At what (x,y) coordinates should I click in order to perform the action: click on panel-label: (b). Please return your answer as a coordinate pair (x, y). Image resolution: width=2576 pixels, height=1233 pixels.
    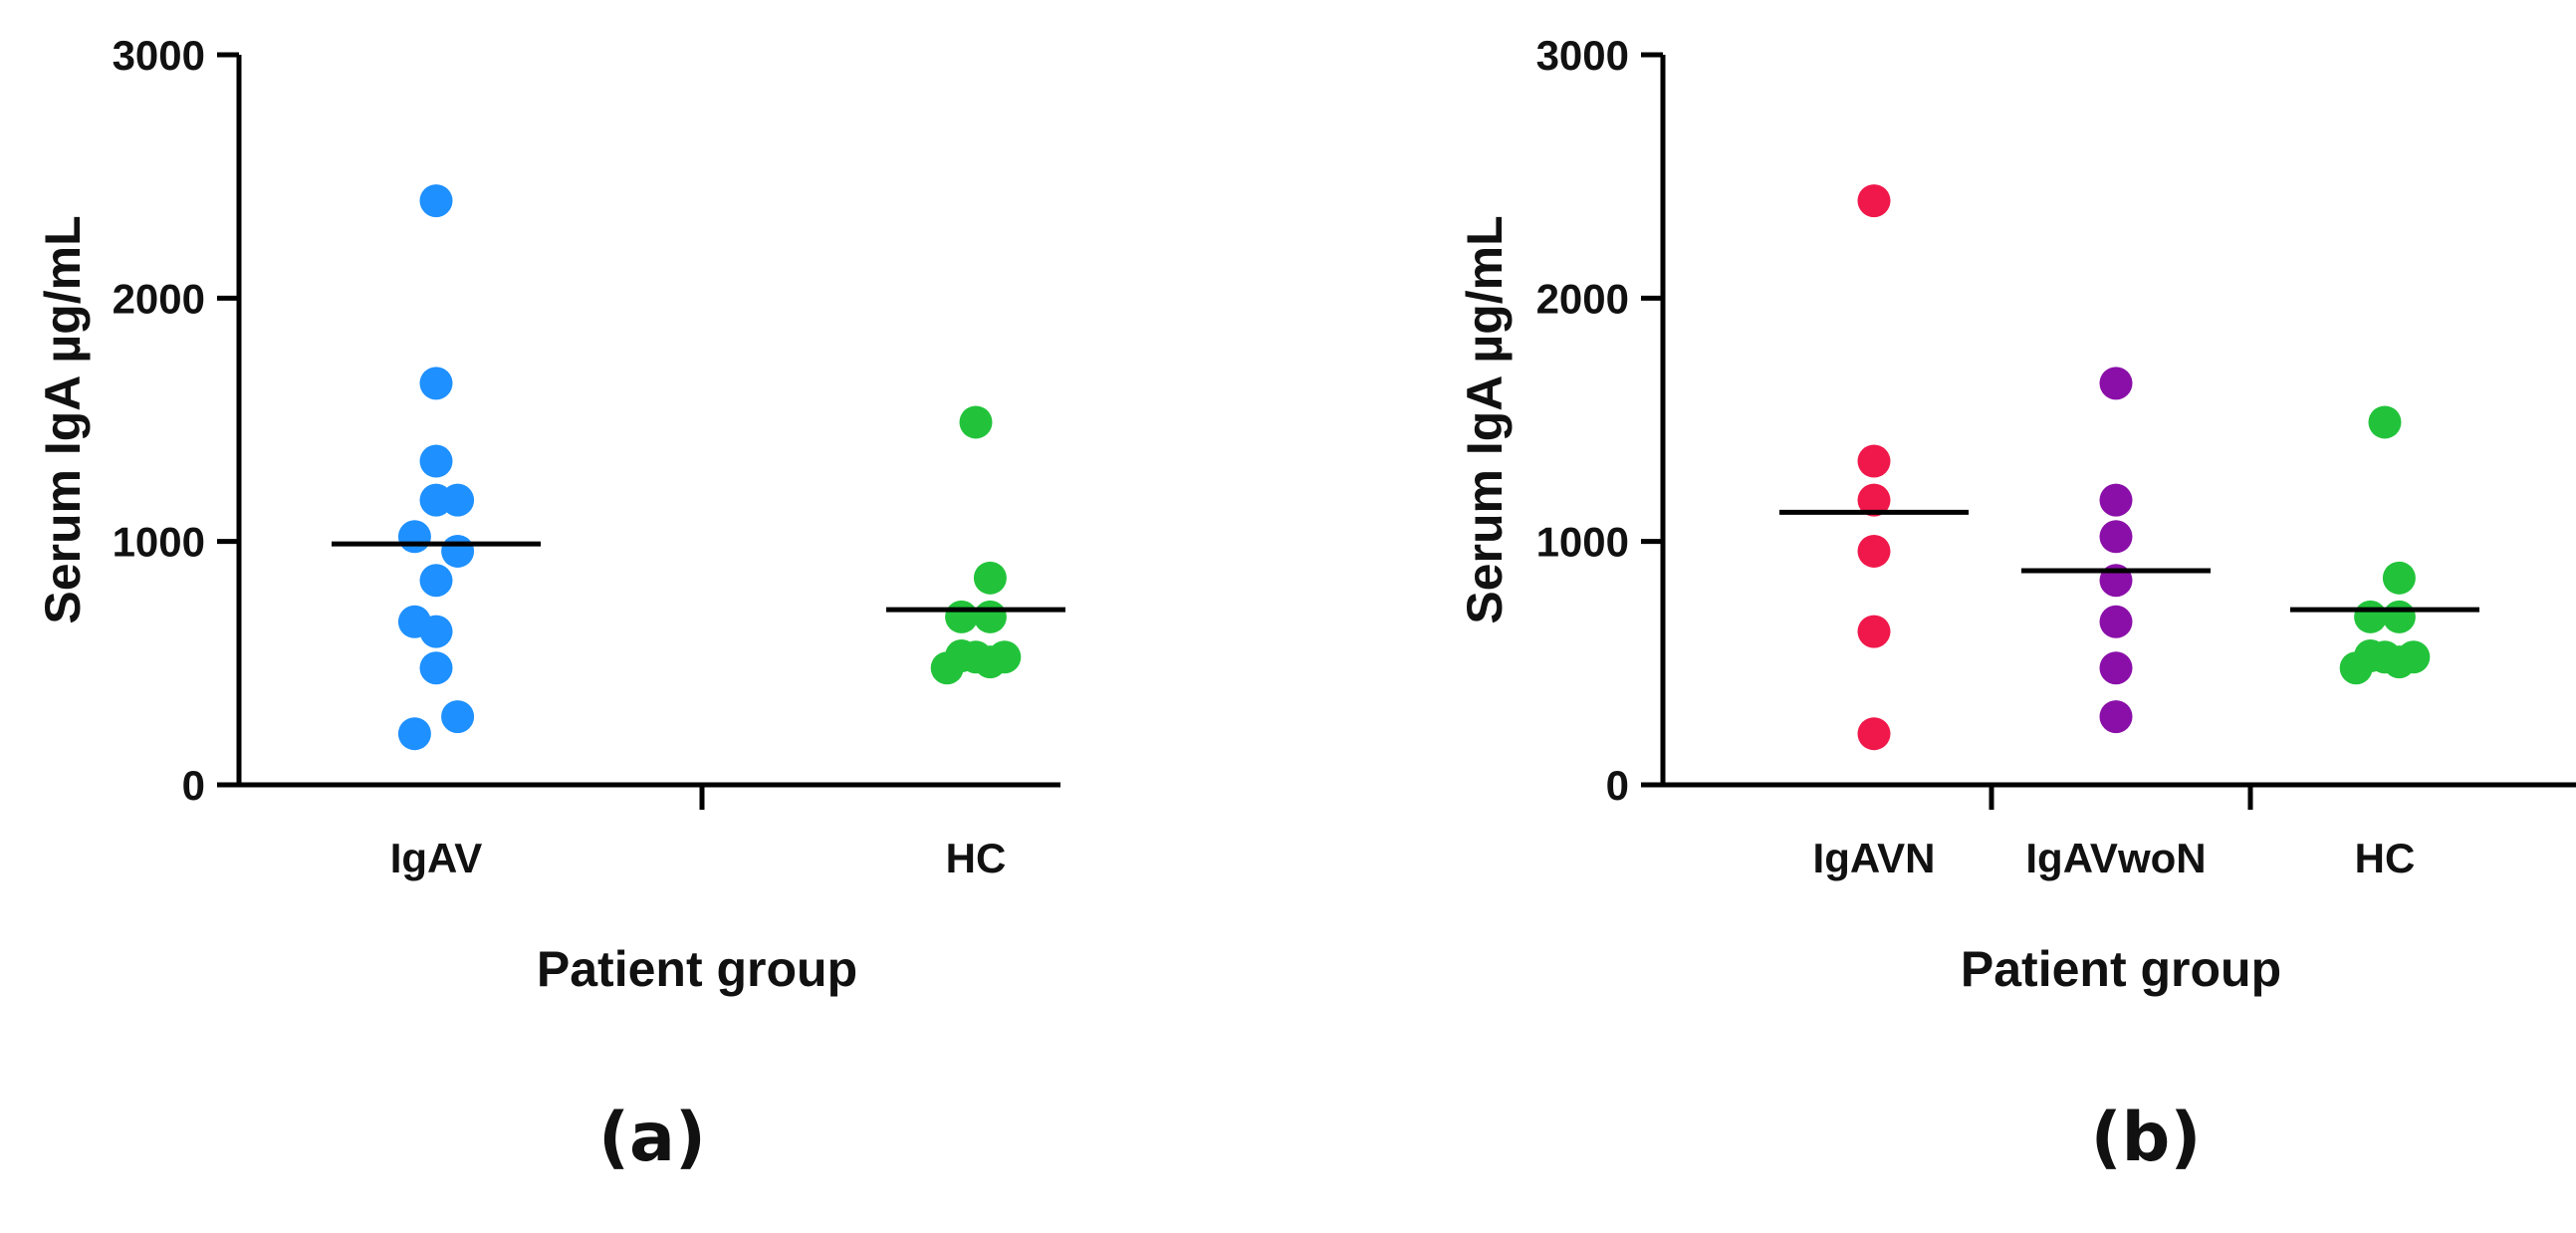
    Looking at the image, I should click on (2146, 1138).